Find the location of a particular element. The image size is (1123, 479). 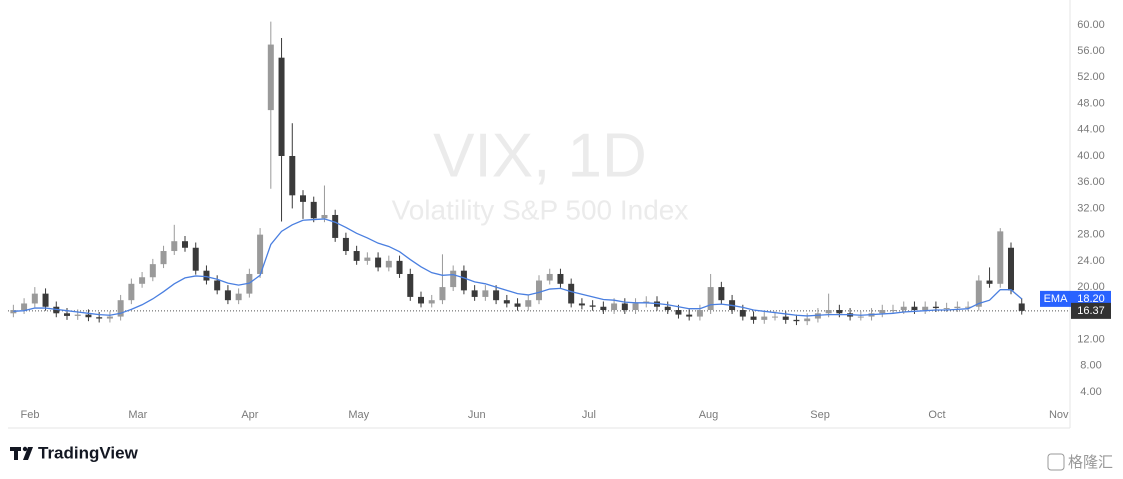

y-tick-label: 20.00 is located at coordinates (1091, 287).